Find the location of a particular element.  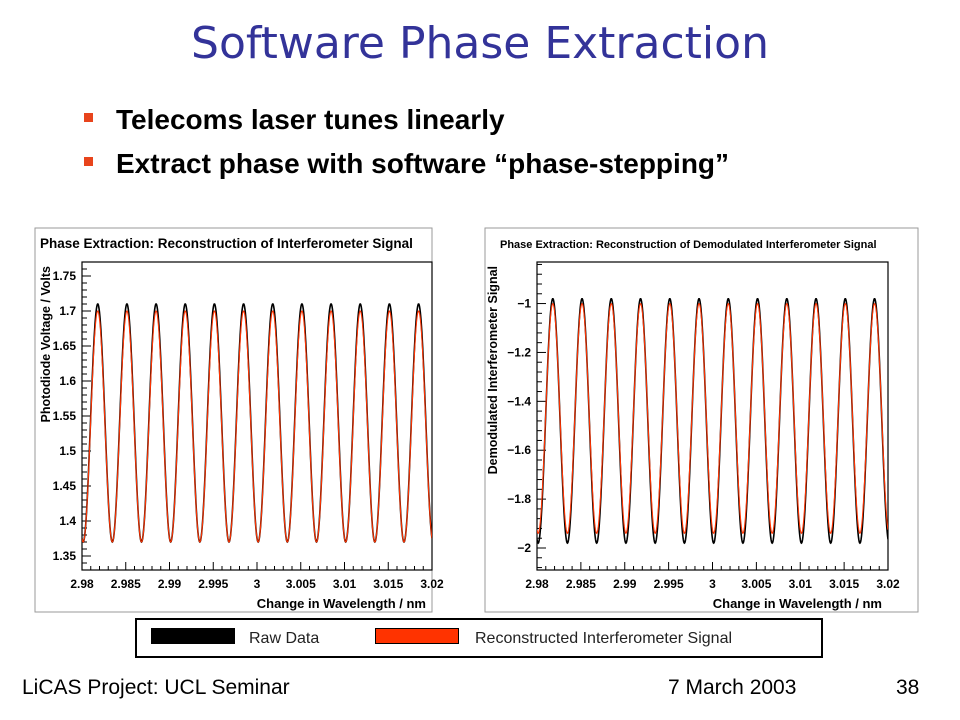

legend-label-raw-data: Raw Data is located at coordinates (284, 638).